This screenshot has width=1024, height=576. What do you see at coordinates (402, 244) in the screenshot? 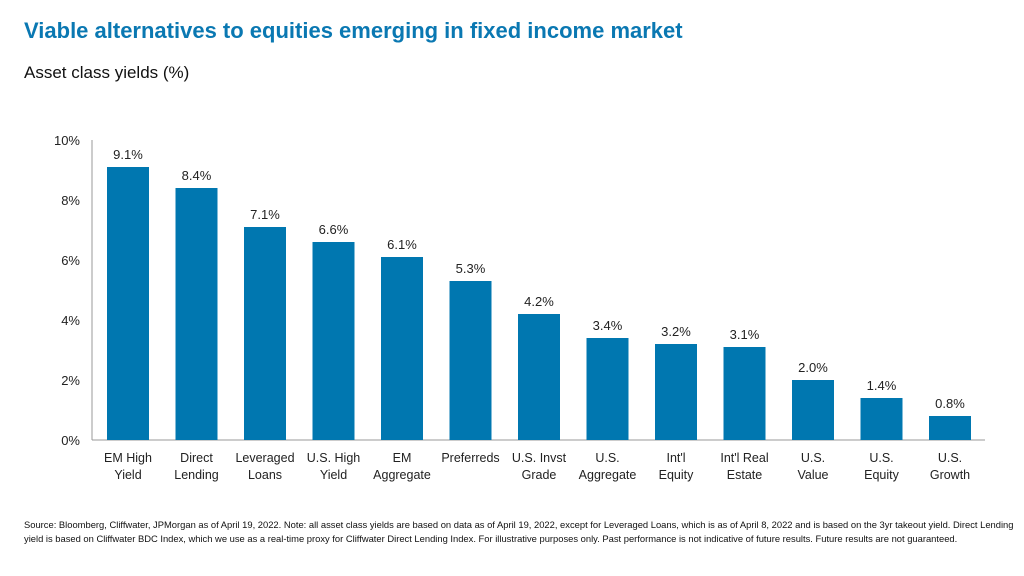
I see `data-label: 6.1%` at bounding box center [402, 244].